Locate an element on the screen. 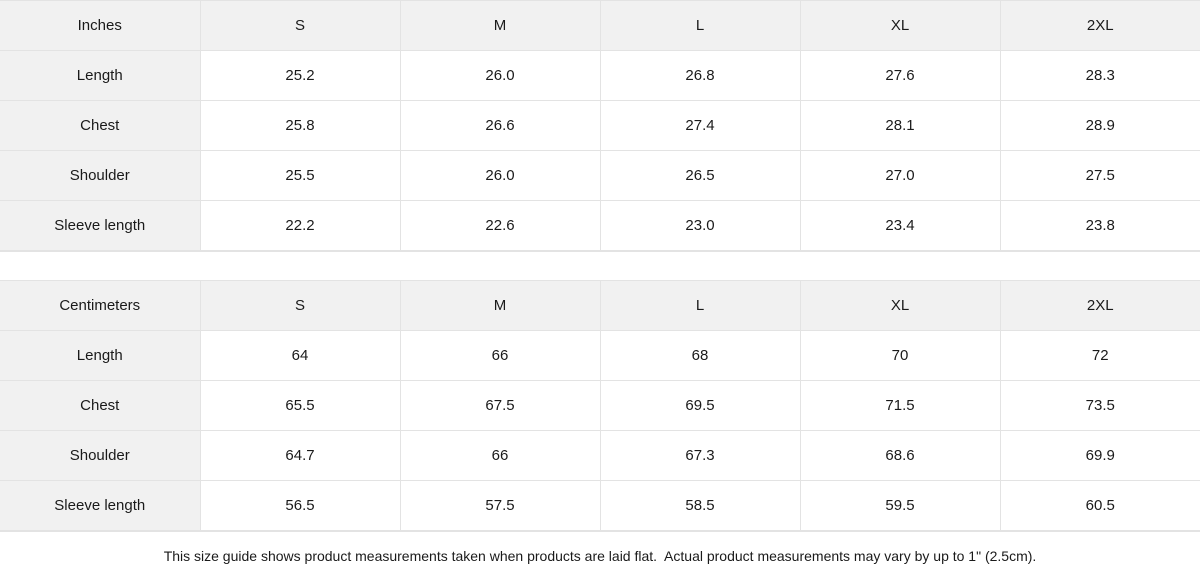  table-row: Chest 65.5 67.5 69.5 71.5 73.5 is located at coordinates (600, 406).